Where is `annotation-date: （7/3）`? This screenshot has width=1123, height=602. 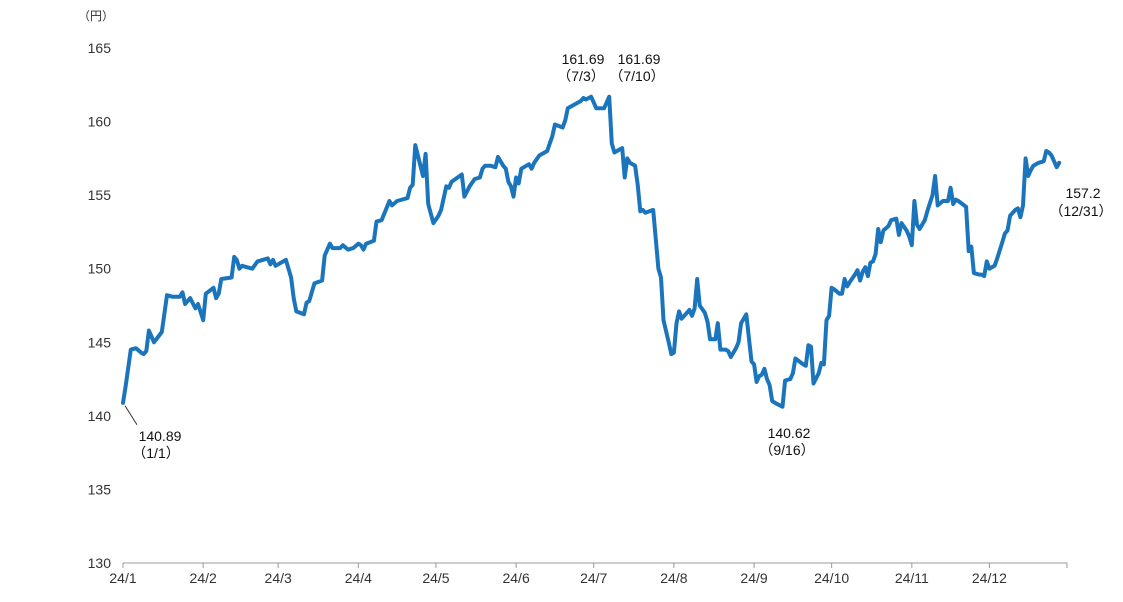
annotation-date: （7/3） is located at coordinates (580, 76).